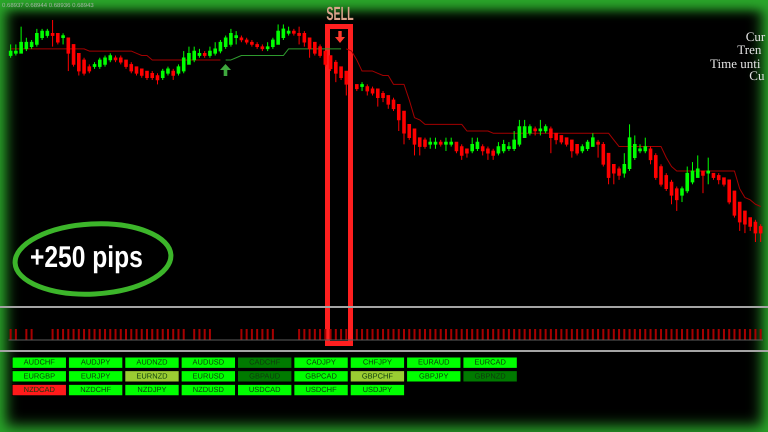 This screenshot has width=768, height=432. What do you see at coordinates (340, 14) in the screenshot?
I see `annotation: SELL` at bounding box center [340, 14].